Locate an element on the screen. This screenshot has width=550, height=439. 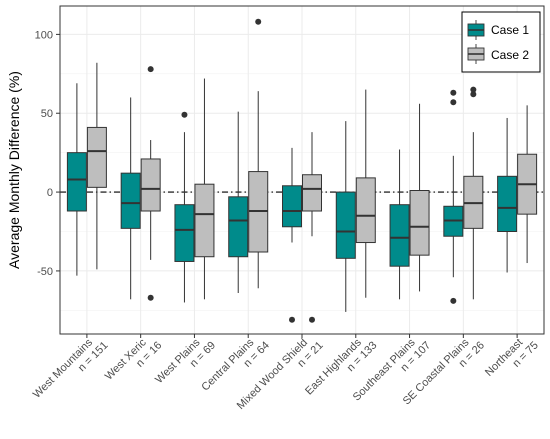
y-axis: -50 0 50 100 is located at coordinates (47, 153).